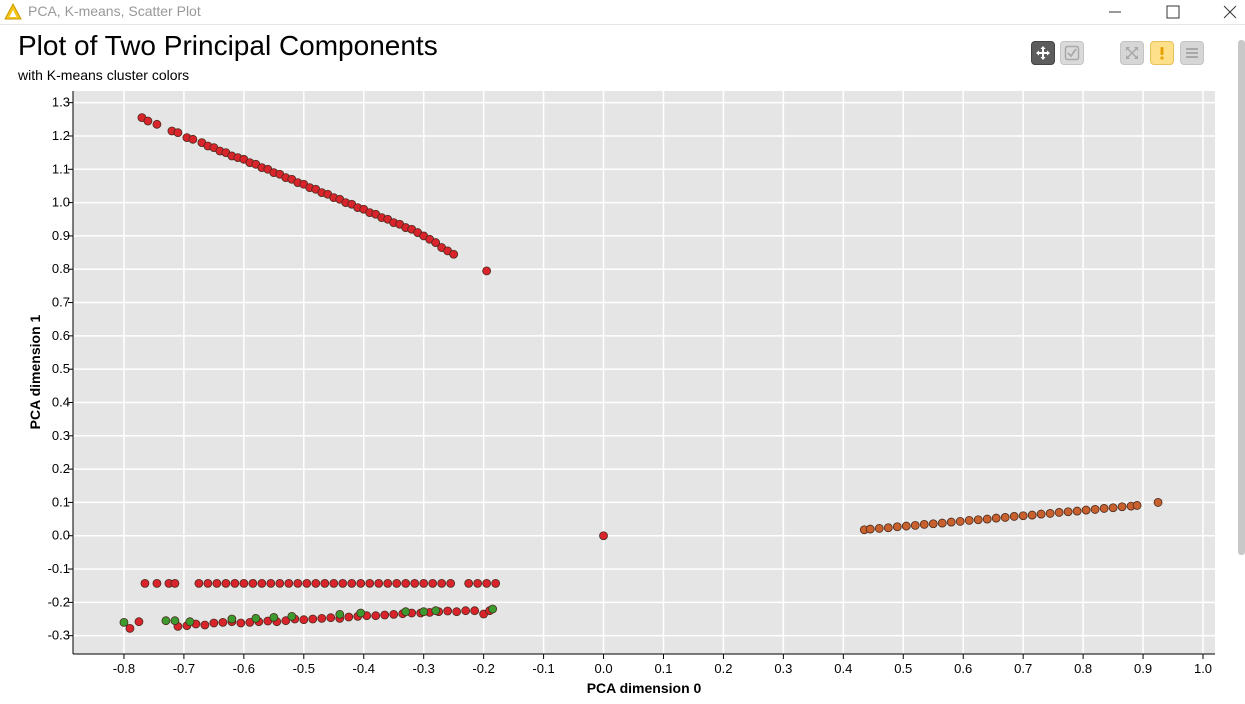  I want to click on selection-button, so click(1072, 53).